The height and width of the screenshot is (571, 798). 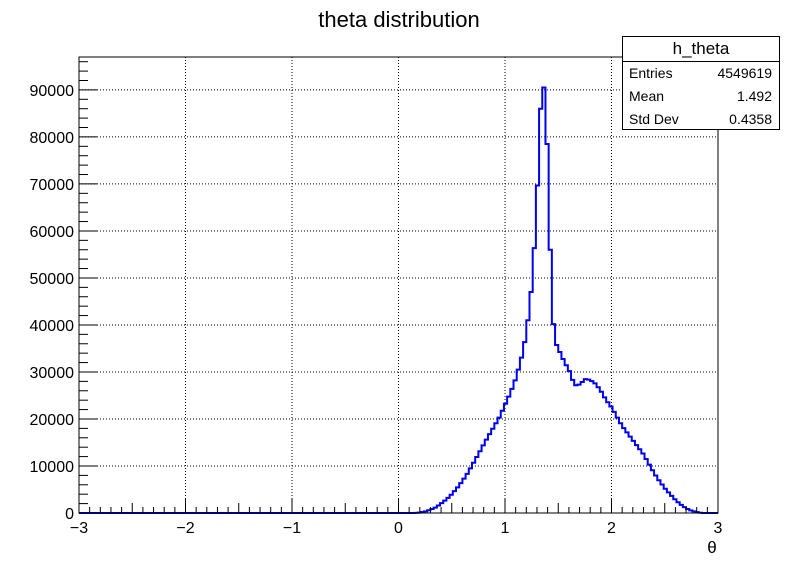 I want to click on y-tick-label: 10000, so click(x=52, y=467).